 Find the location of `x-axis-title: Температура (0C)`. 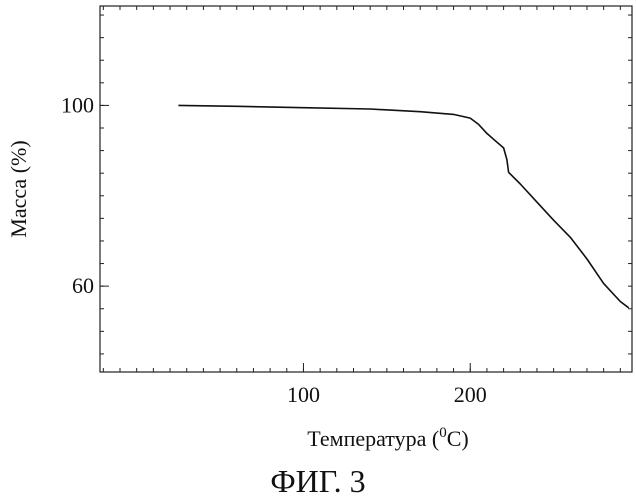

x-axis-title: Температура (0C) is located at coordinates (387, 438).